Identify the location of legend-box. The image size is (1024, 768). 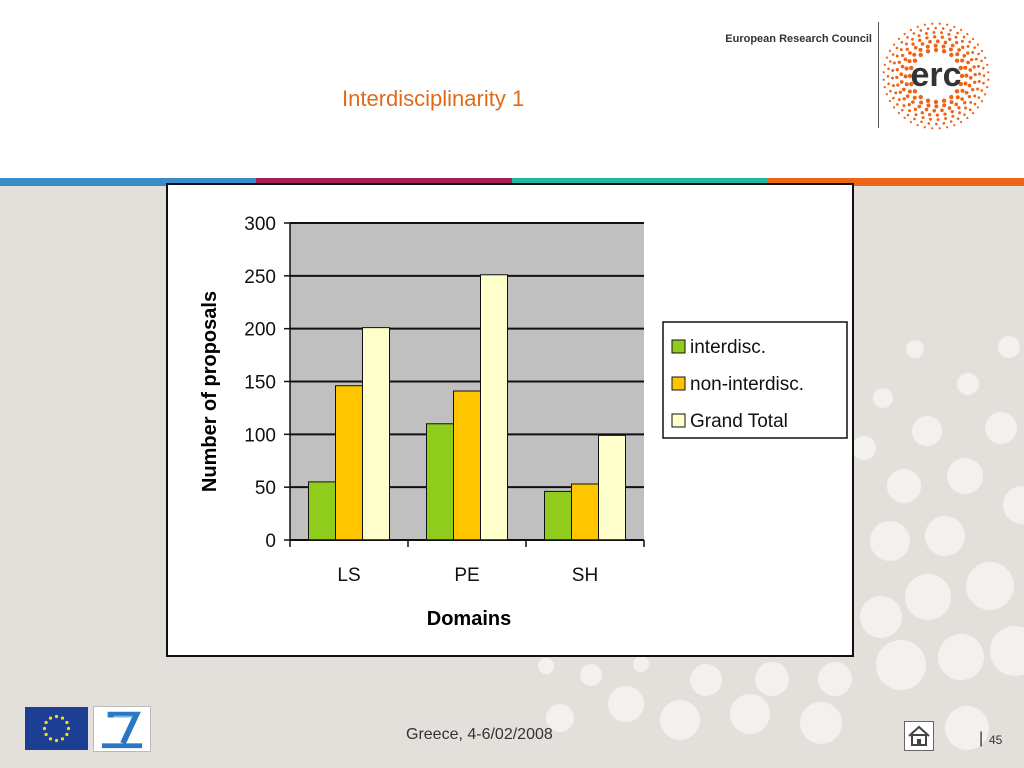
(755, 380).